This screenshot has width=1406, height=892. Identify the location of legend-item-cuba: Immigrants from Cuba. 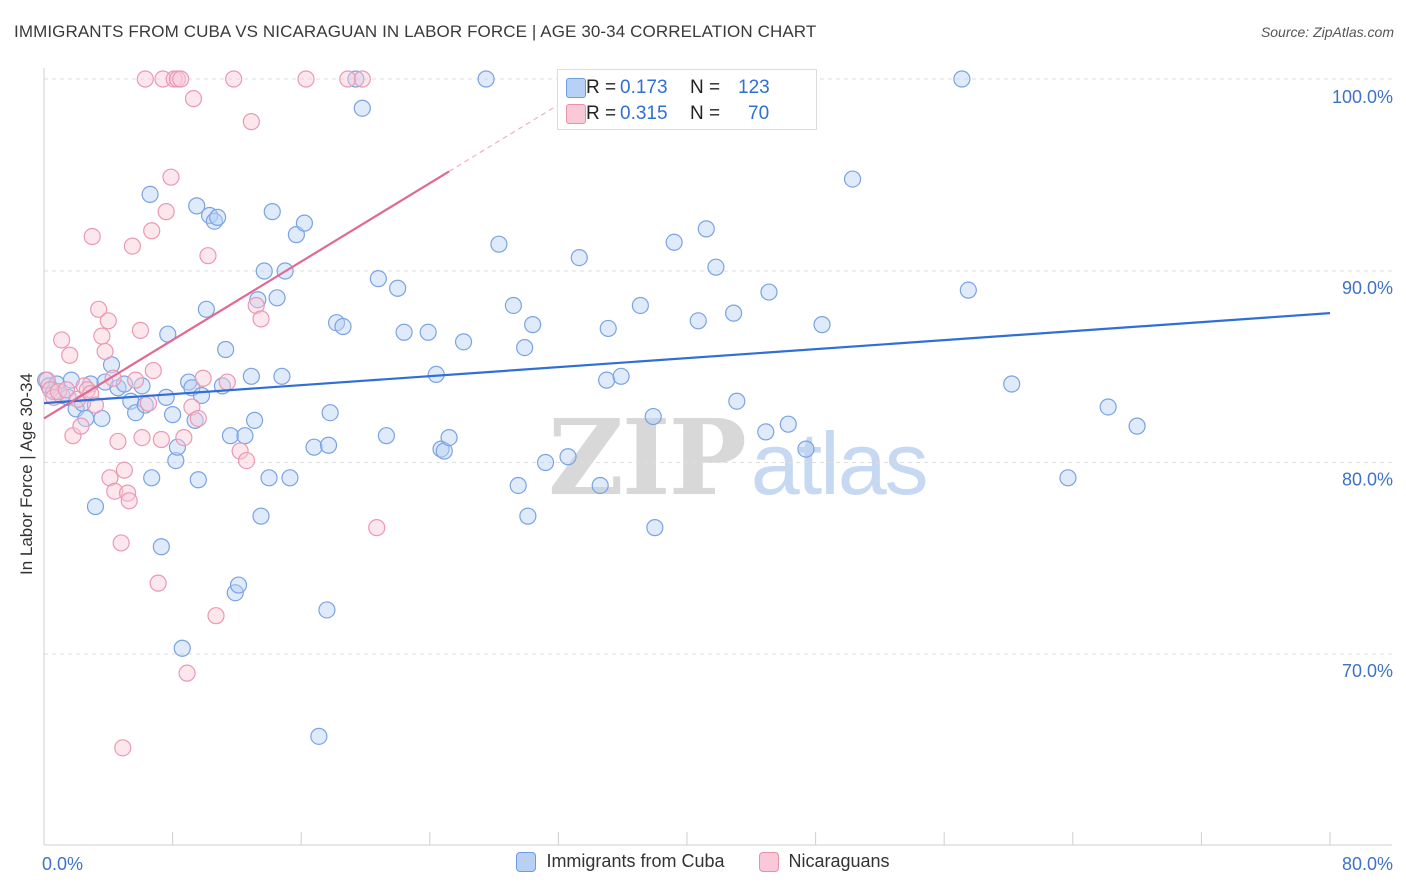
(620, 861).